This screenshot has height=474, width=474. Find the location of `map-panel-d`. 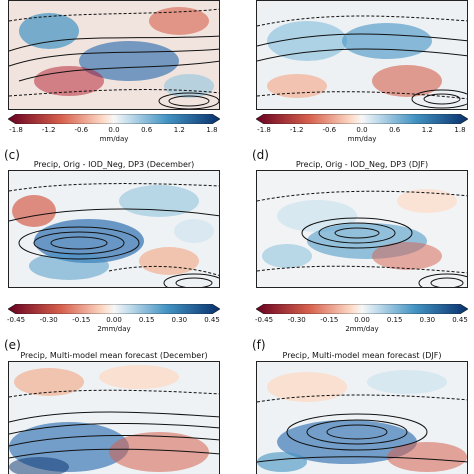

map-panel-d is located at coordinates (362, 229).